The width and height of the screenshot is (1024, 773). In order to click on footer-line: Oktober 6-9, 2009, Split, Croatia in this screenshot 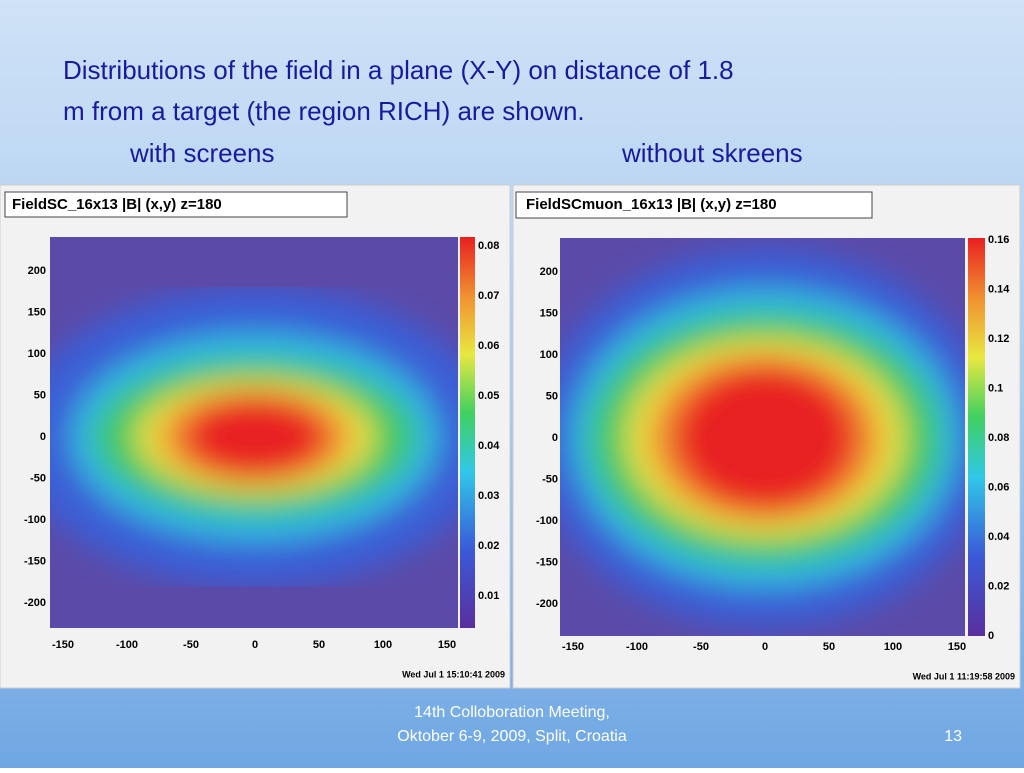, I will do `click(512, 736)`.